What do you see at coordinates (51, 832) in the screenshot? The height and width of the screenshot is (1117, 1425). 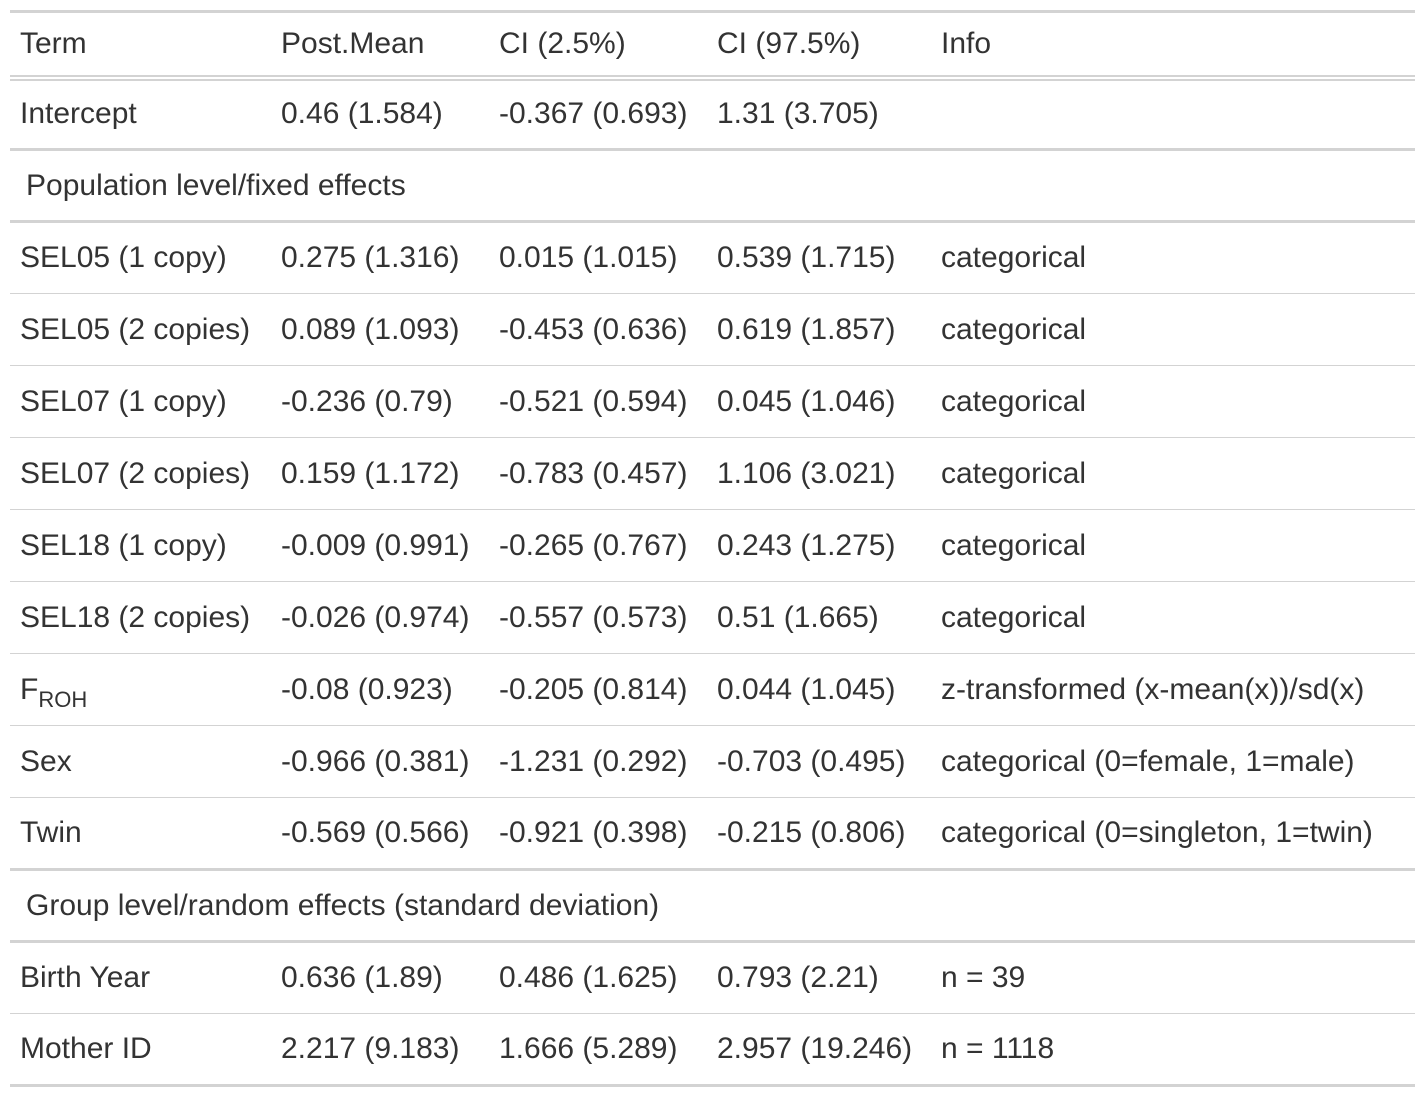 I see `cell-term: Twin` at bounding box center [51, 832].